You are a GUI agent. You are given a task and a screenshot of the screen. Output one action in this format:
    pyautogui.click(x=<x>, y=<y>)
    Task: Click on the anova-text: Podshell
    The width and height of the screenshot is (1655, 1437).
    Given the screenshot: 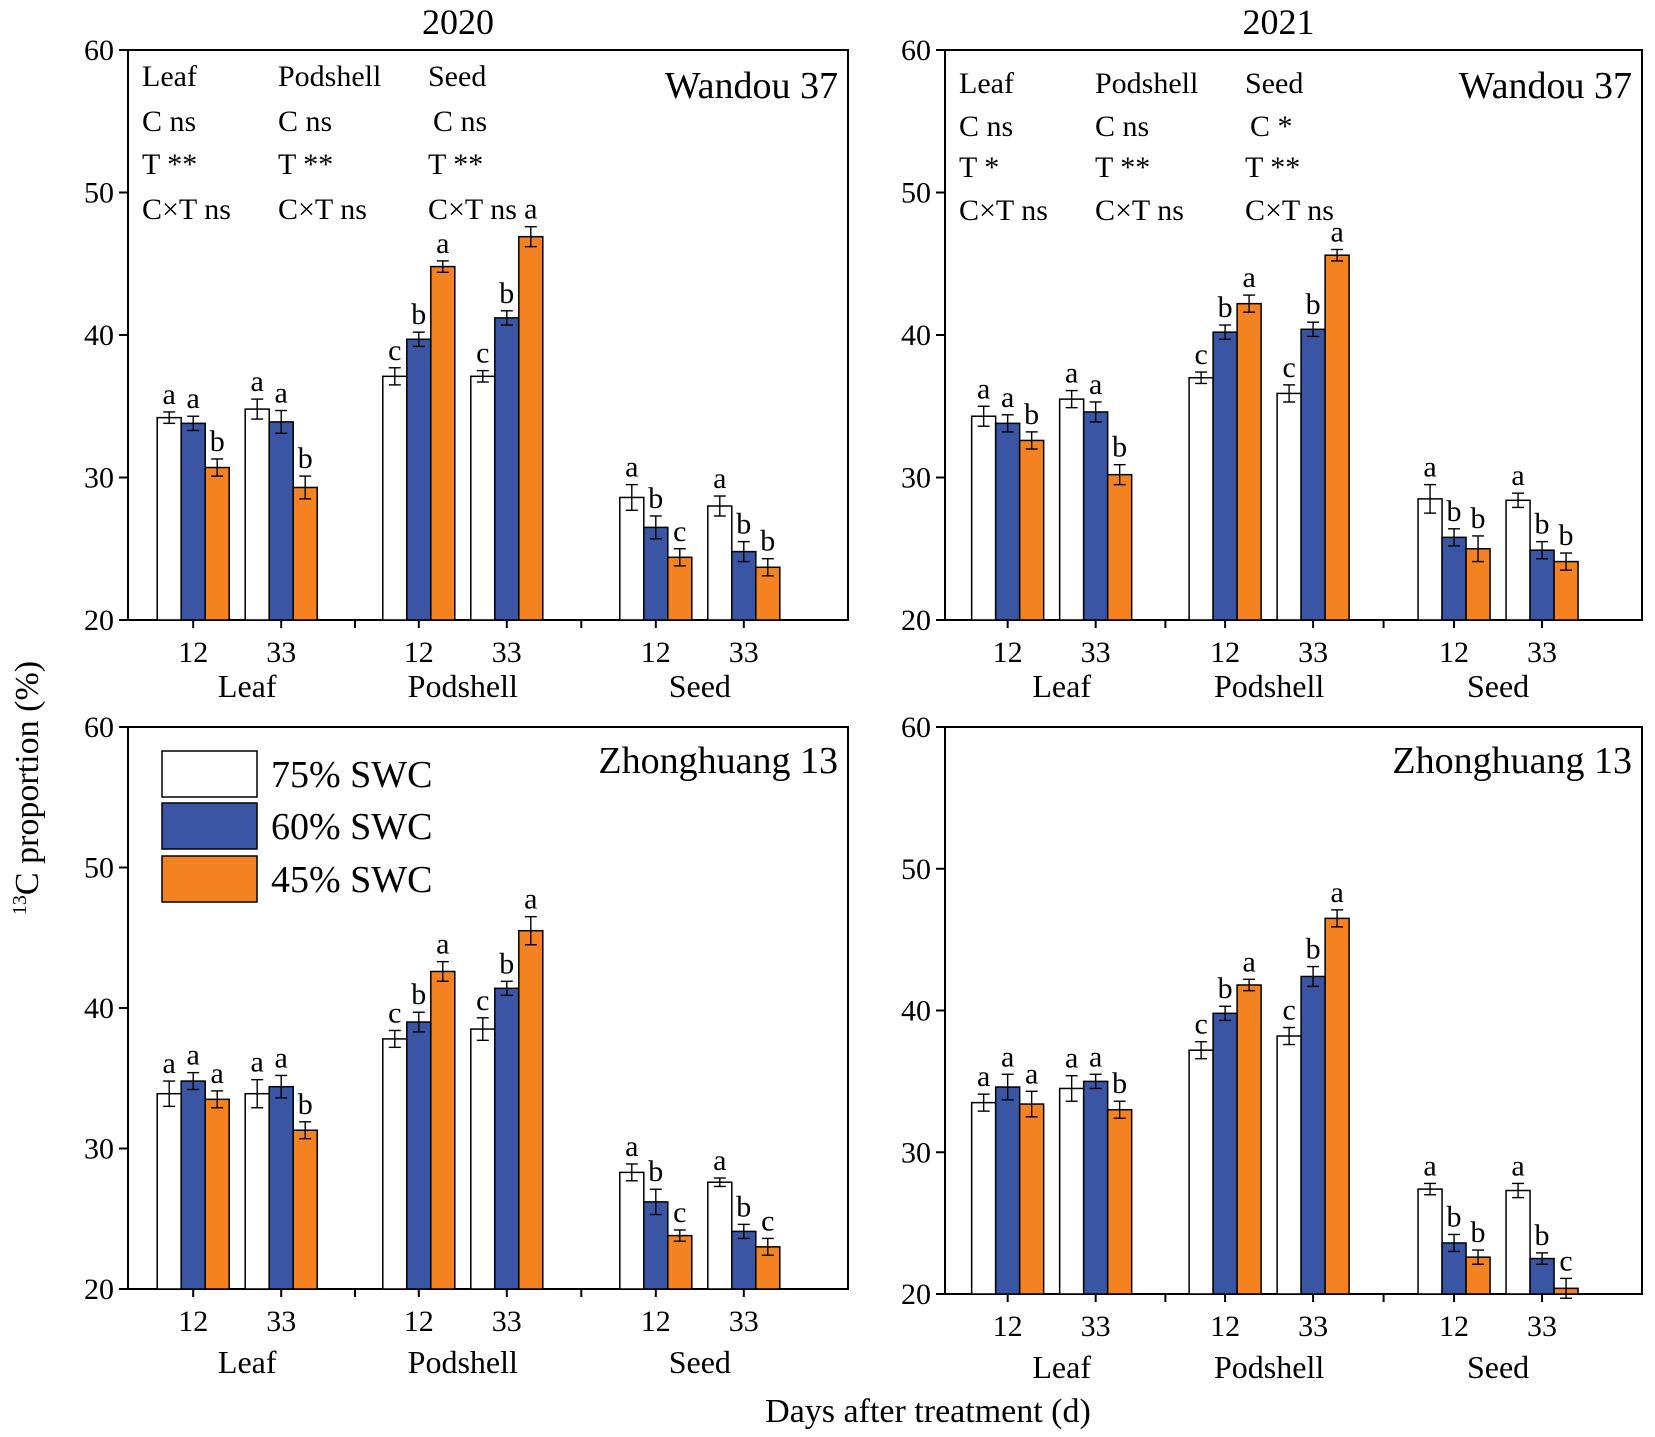 What is the action you would take?
    pyautogui.click(x=1146, y=83)
    